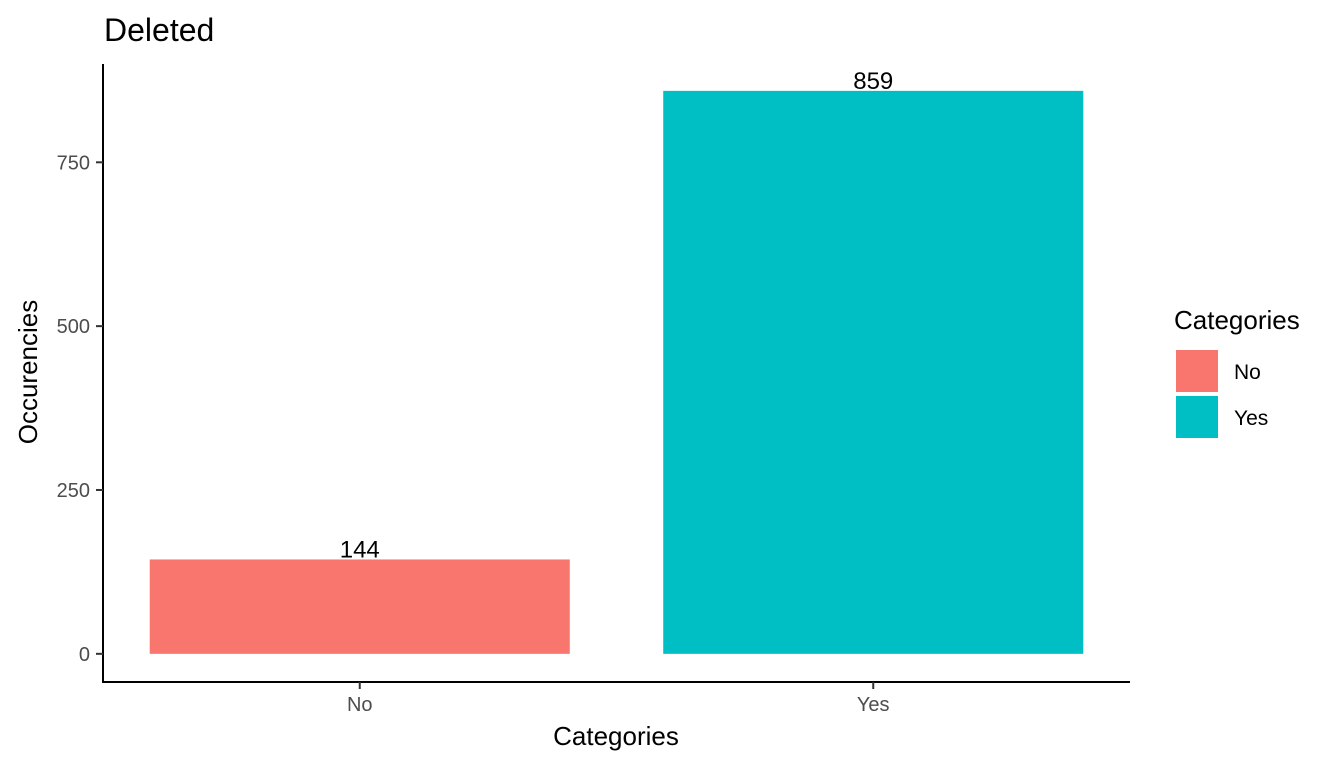  What do you see at coordinates (1197, 417) in the screenshot?
I see `legend-swatch-yes` at bounding box center [1197, 417].